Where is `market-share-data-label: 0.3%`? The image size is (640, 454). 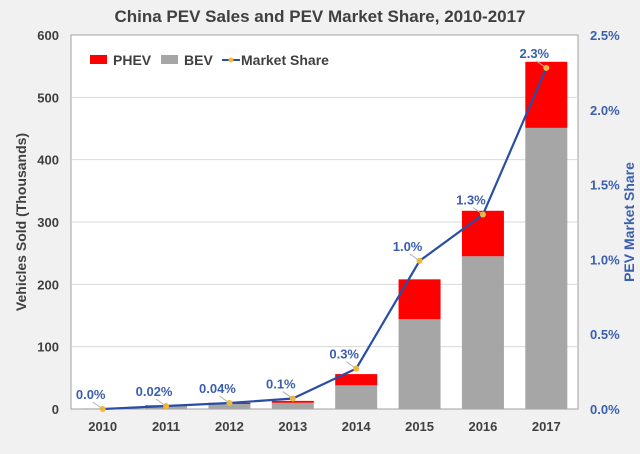 market-share-data-label: 0.3% is located at coordinates (344, 354).